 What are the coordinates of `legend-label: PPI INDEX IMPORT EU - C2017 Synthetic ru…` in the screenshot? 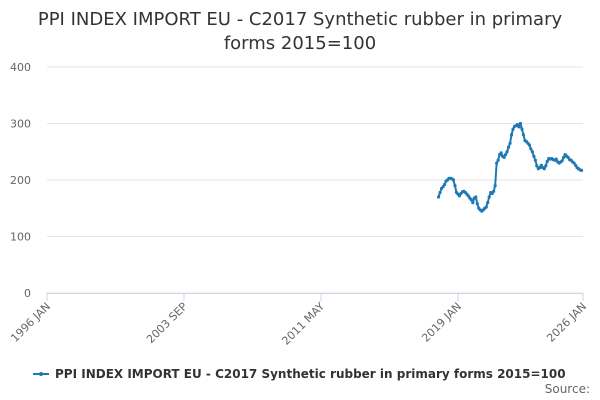 It's located at (310, 374).